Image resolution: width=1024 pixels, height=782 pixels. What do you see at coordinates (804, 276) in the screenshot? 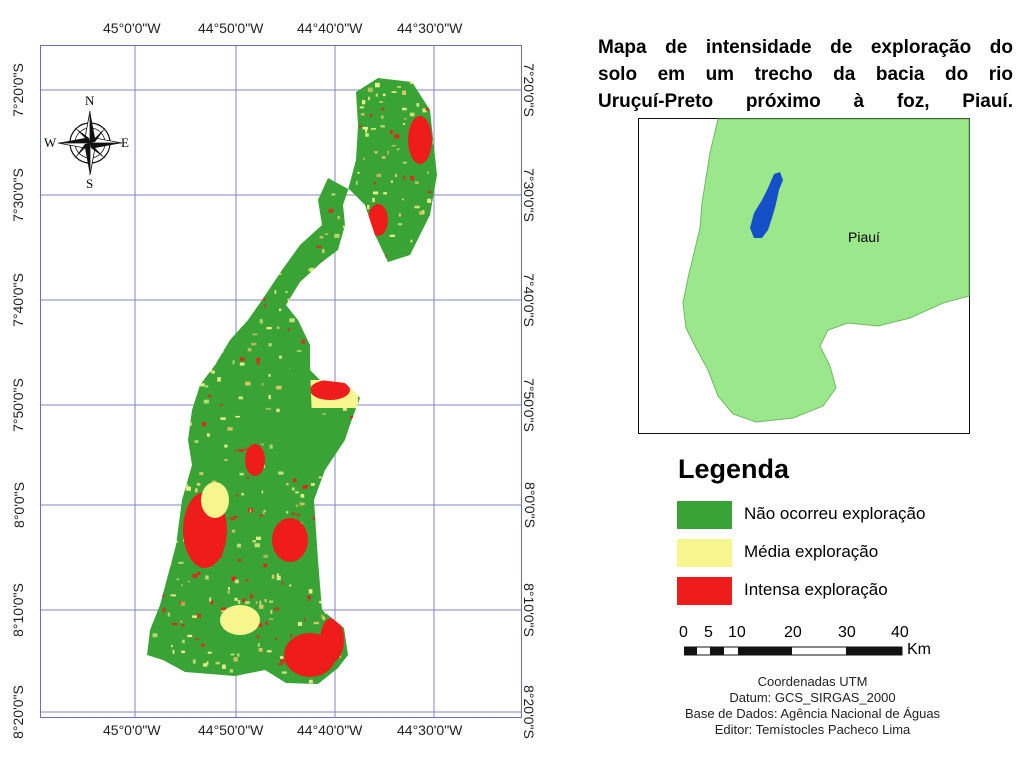
I see `inset-map` at bounding box center [804, 276].